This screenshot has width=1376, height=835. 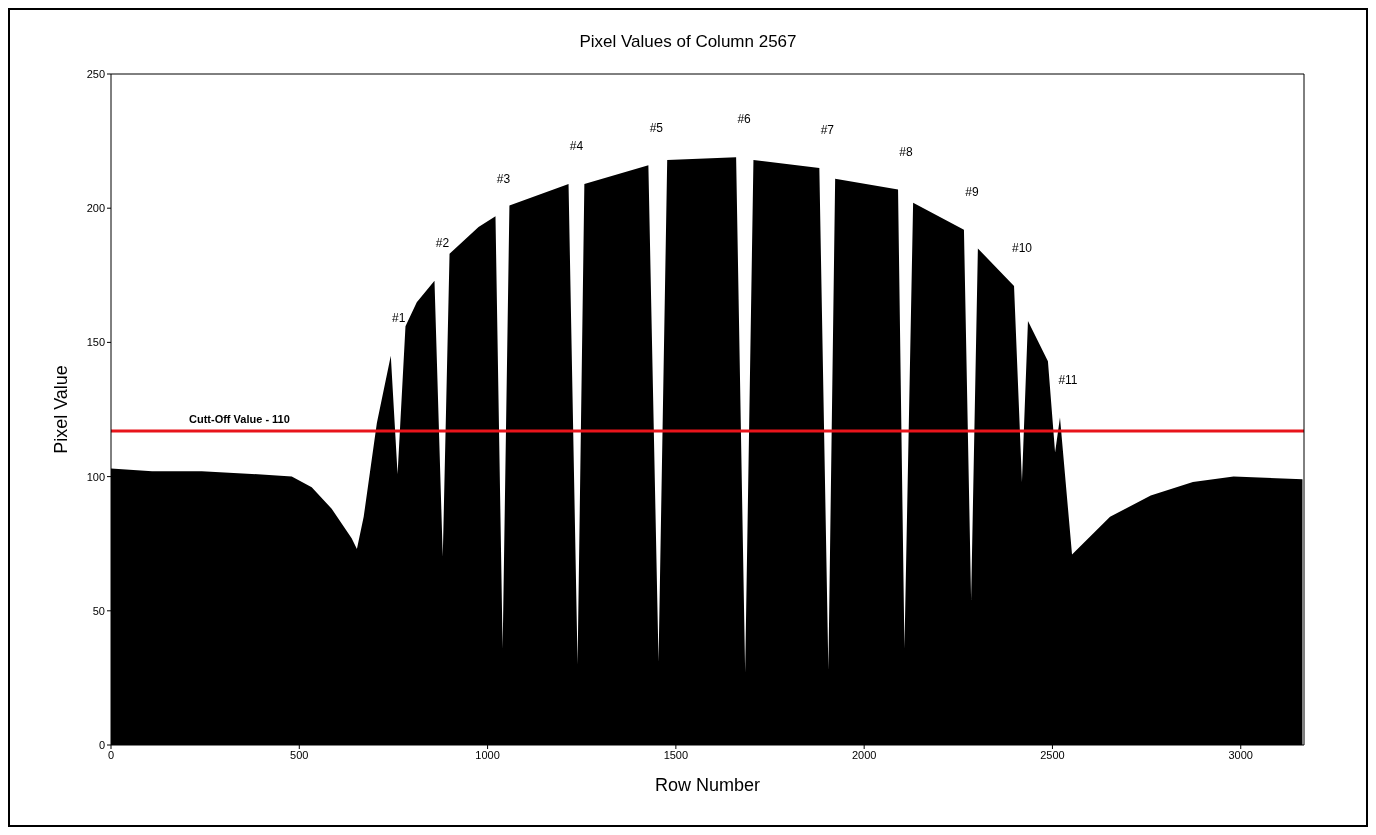 What do you see at coordinates (111, 754) in the screenshot?
I see `x-tick-label: 0` at bounding box center [111, 754].